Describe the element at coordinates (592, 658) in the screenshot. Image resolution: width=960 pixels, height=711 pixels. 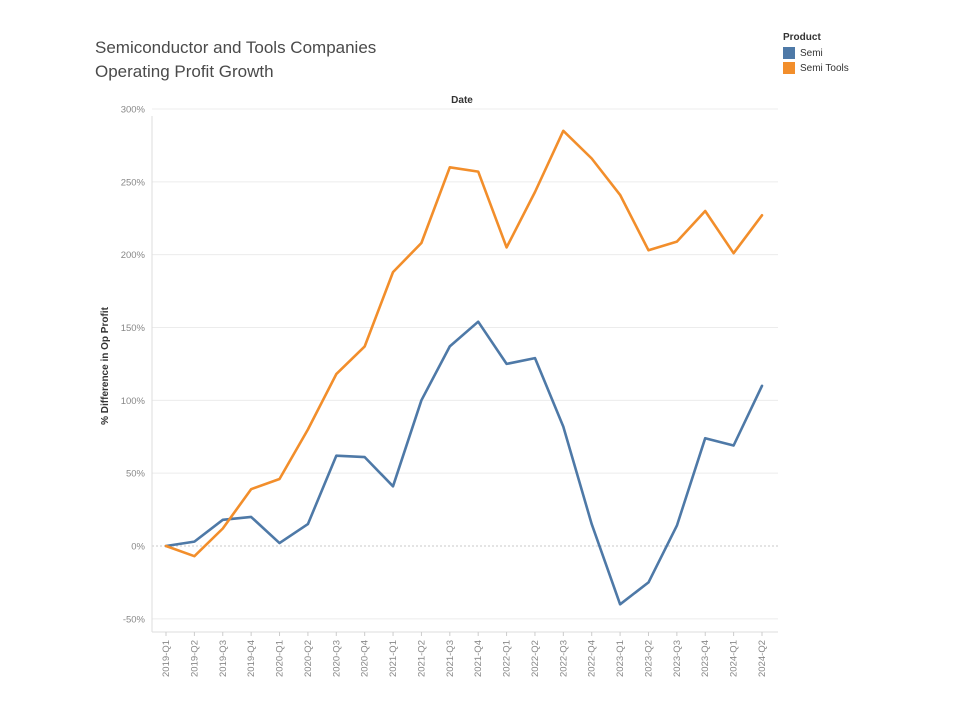
I see `x-tick-label: 2022-Q4` at that location.